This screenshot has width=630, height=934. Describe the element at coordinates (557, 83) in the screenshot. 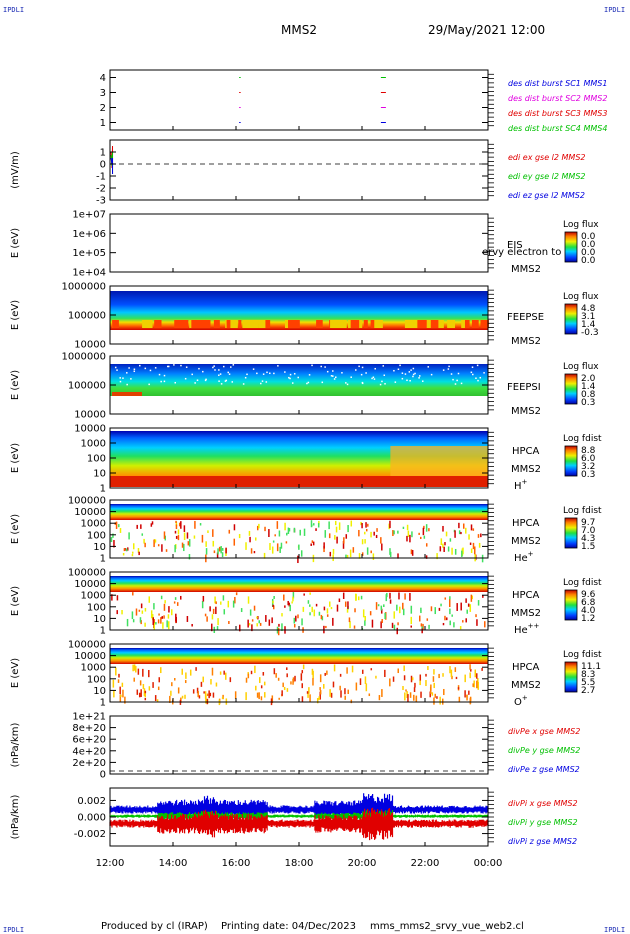

I see `legend-entry: des dist burst SC1 MMS1` at that location.